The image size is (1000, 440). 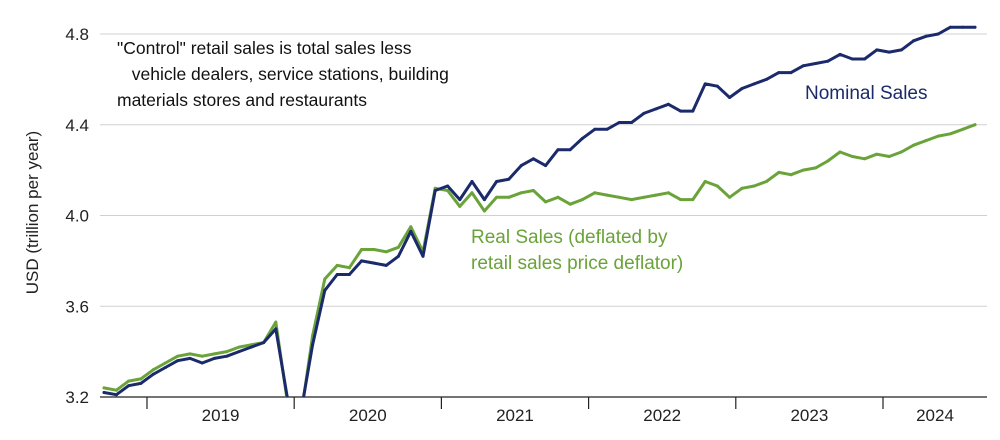 What do you see at coordinates (242, 100) in the screenshot?
I see `annotation-line: materials stores and restaurants` at bounding box center [242, 100].